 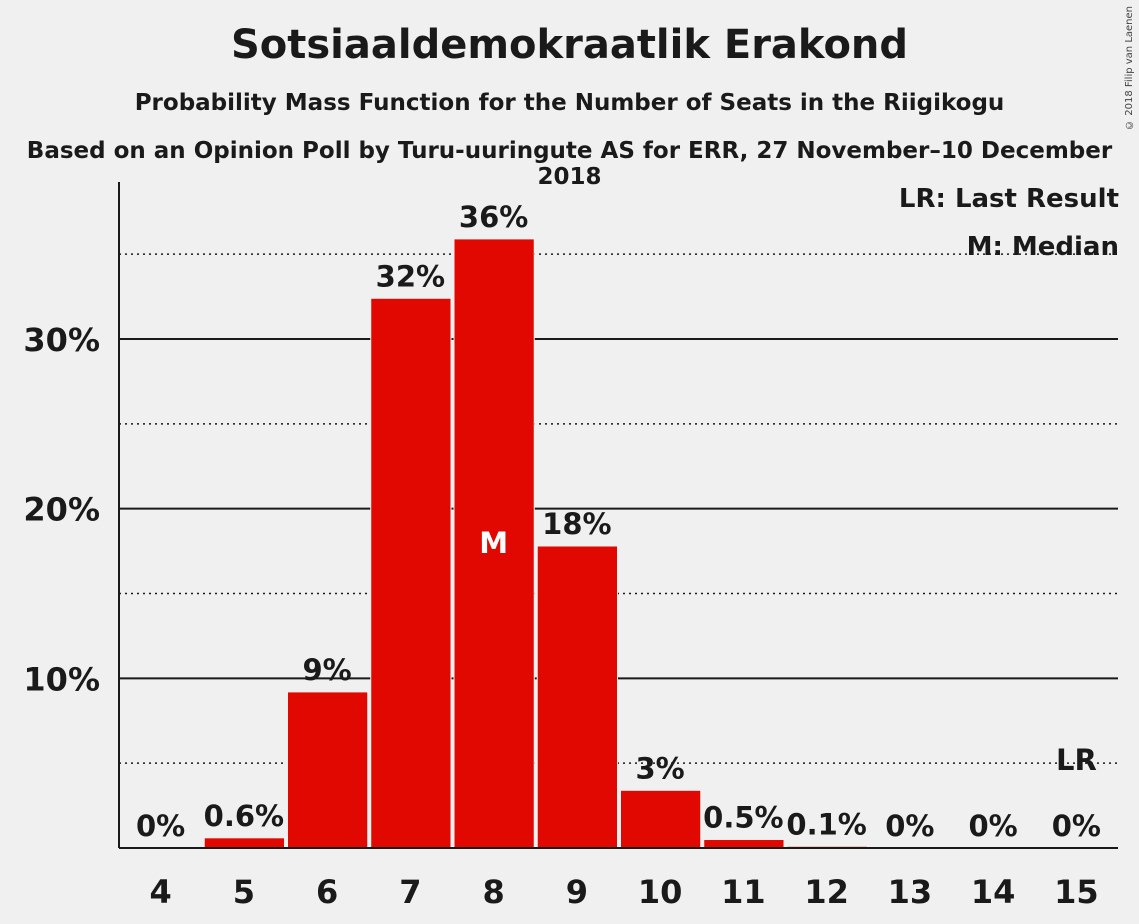 What do you see at coordinates (493, 892) in the screenshot?
I see `x-tick-label: 8` at bounding box center [493, 892].